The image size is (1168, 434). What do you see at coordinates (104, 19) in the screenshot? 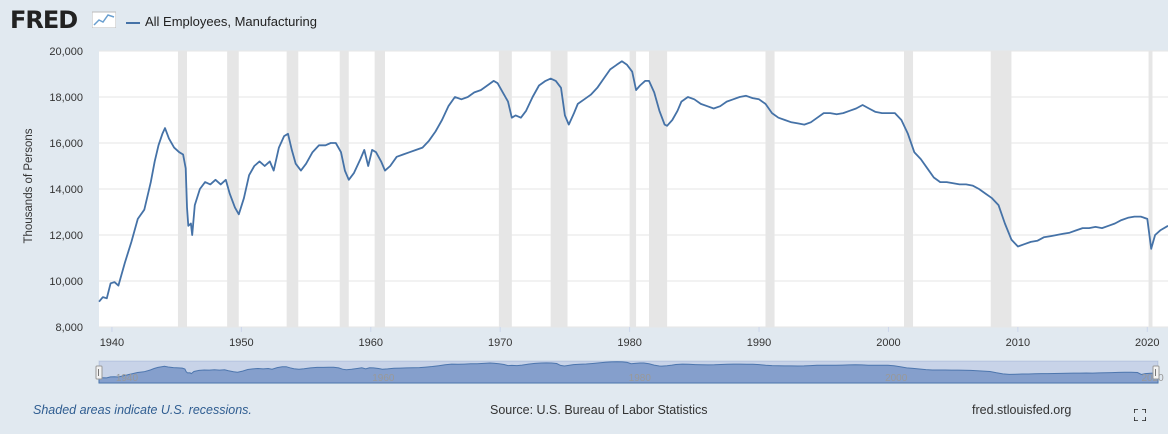
I see `chart-logo-icon` at bounding box center [104, 19].